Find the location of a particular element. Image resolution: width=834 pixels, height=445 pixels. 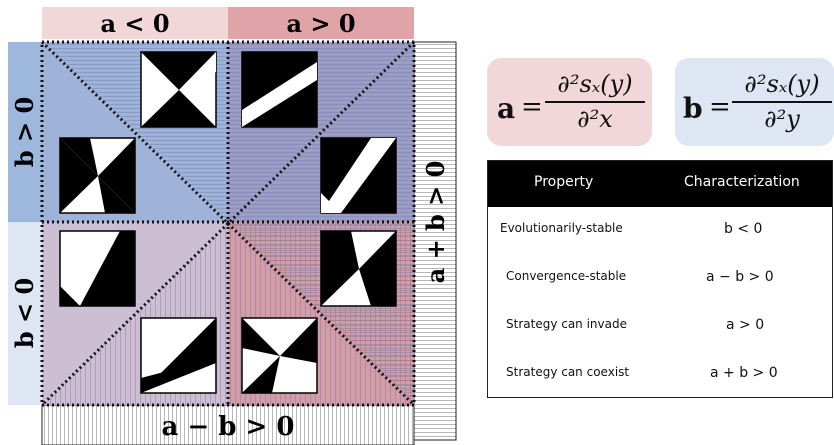

band-b-neg is located at coordinates (25, 313).